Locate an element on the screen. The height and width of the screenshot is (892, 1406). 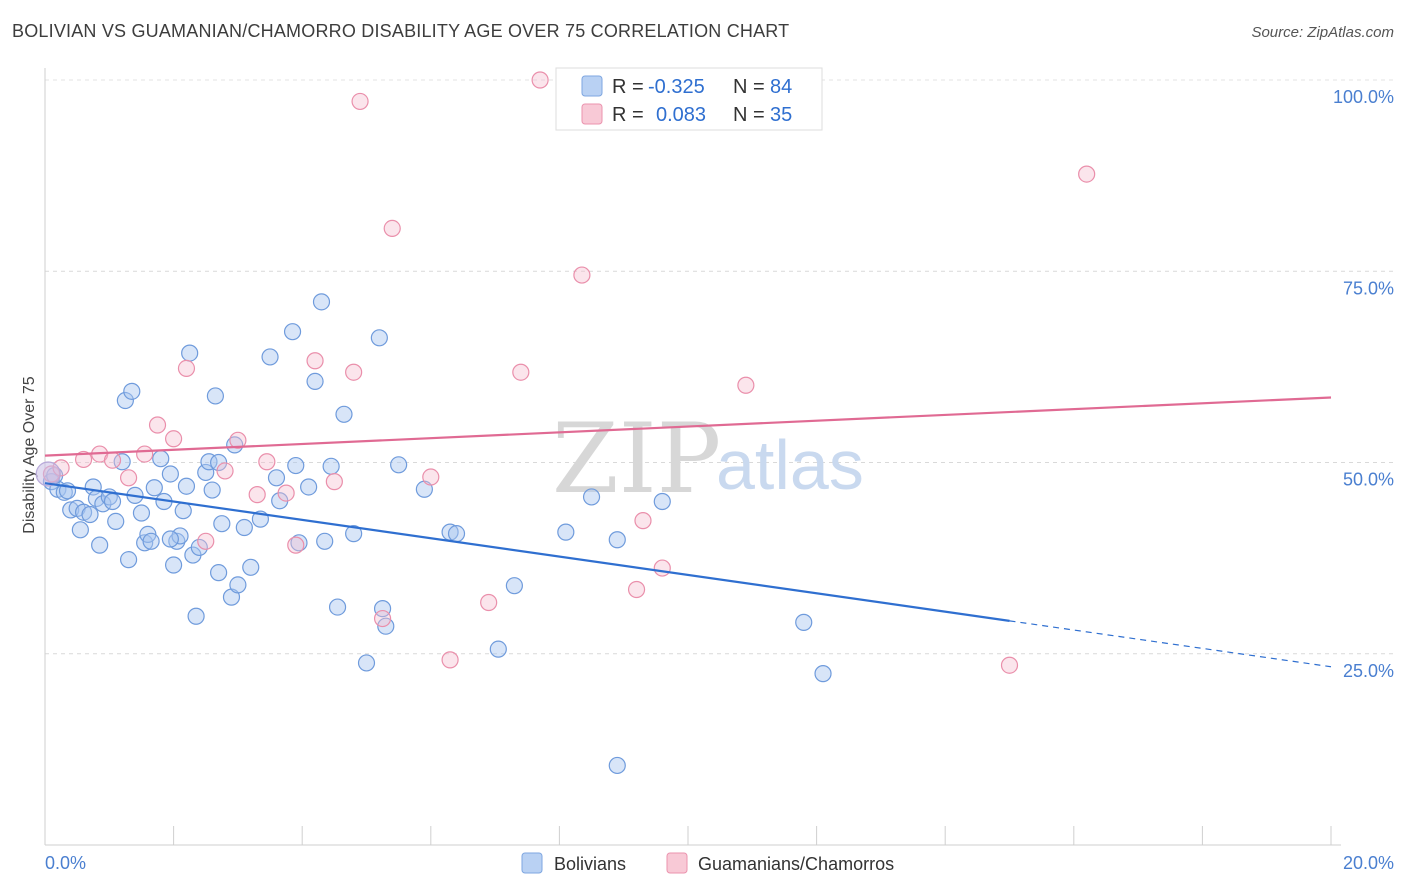
legend-swatch-guamanians is located at coordinates (592, 114).